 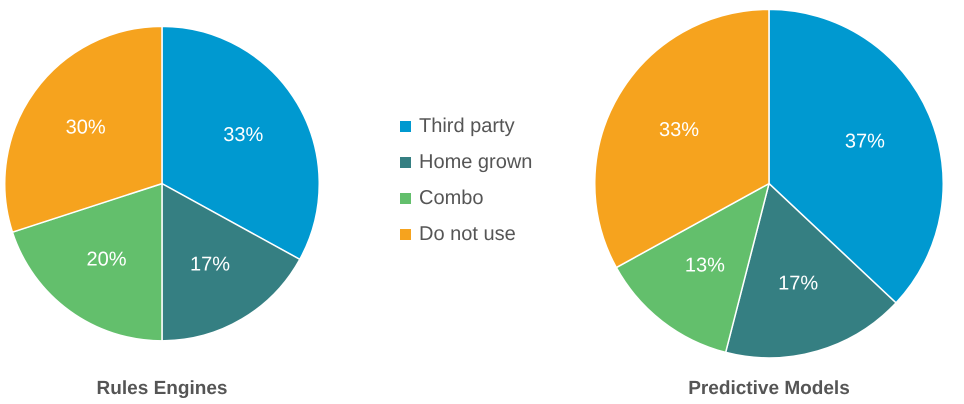 What do you see at coordinates (106, 259) in the screenshot?
I see `data-label: 20%` at bounding box center [106, 259].